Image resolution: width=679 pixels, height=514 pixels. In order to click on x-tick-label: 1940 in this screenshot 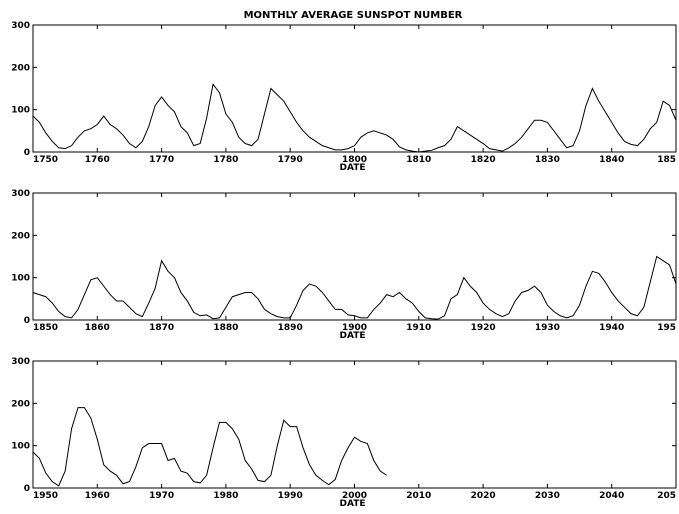, I will do `click(611, 328)`.